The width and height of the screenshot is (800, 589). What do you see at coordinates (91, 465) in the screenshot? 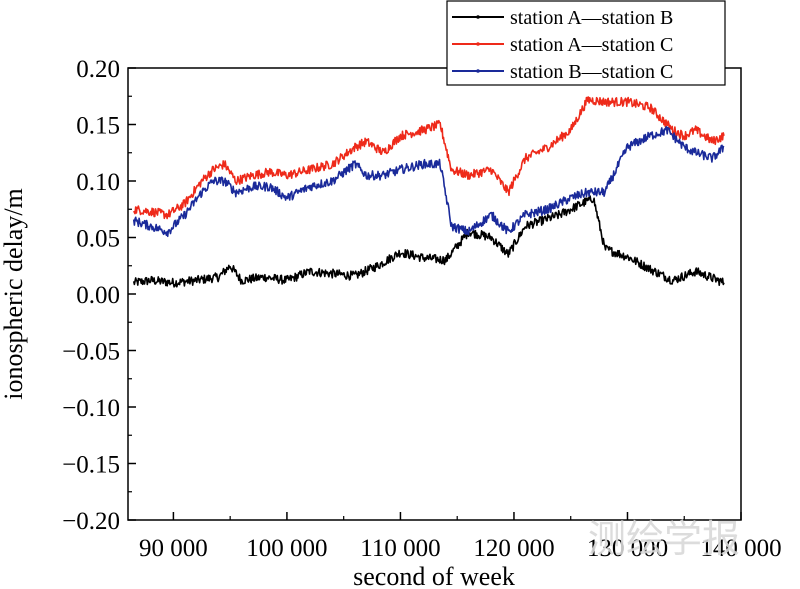
I see `y-tick-label: −0.15` at bounding box center [91, 465].